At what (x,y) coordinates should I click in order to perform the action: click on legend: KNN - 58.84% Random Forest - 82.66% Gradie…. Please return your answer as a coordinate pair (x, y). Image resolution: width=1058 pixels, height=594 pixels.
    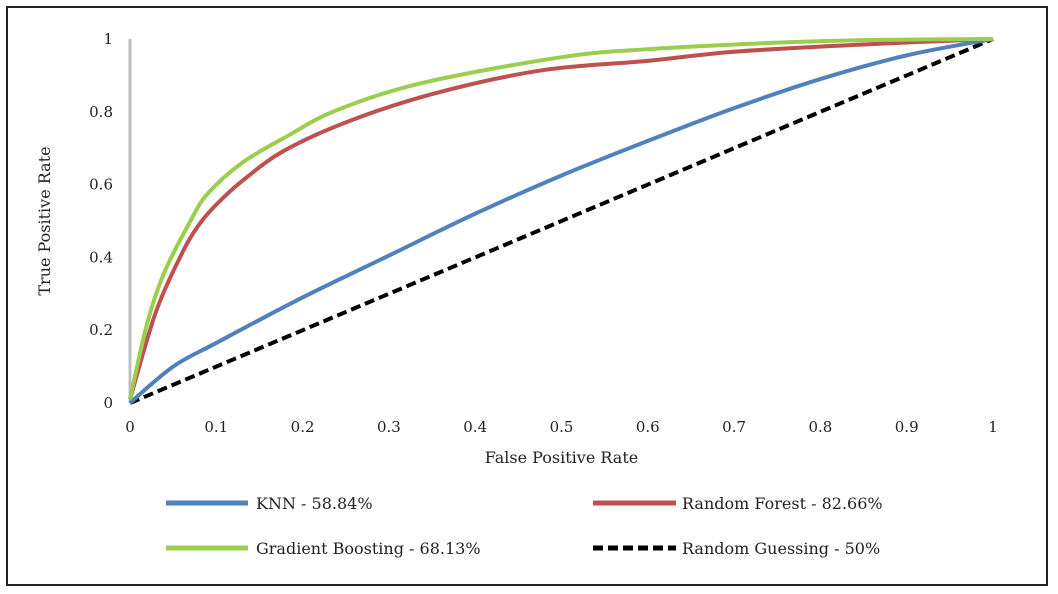
    Looking at the image, I should click on (524, 526).